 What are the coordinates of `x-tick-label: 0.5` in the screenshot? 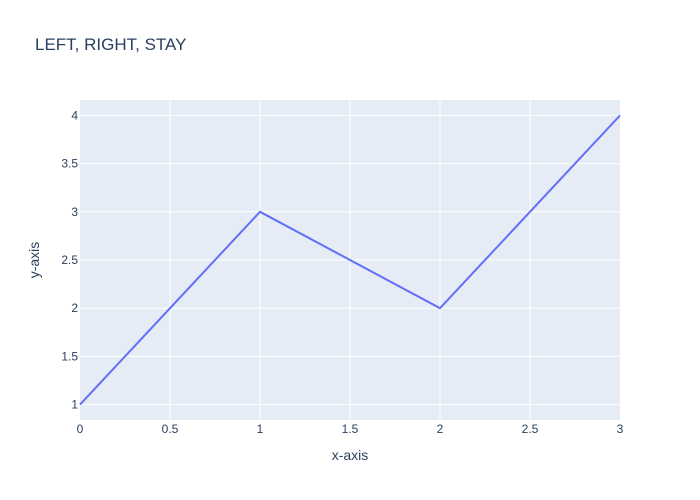 It's located at (170, 429).